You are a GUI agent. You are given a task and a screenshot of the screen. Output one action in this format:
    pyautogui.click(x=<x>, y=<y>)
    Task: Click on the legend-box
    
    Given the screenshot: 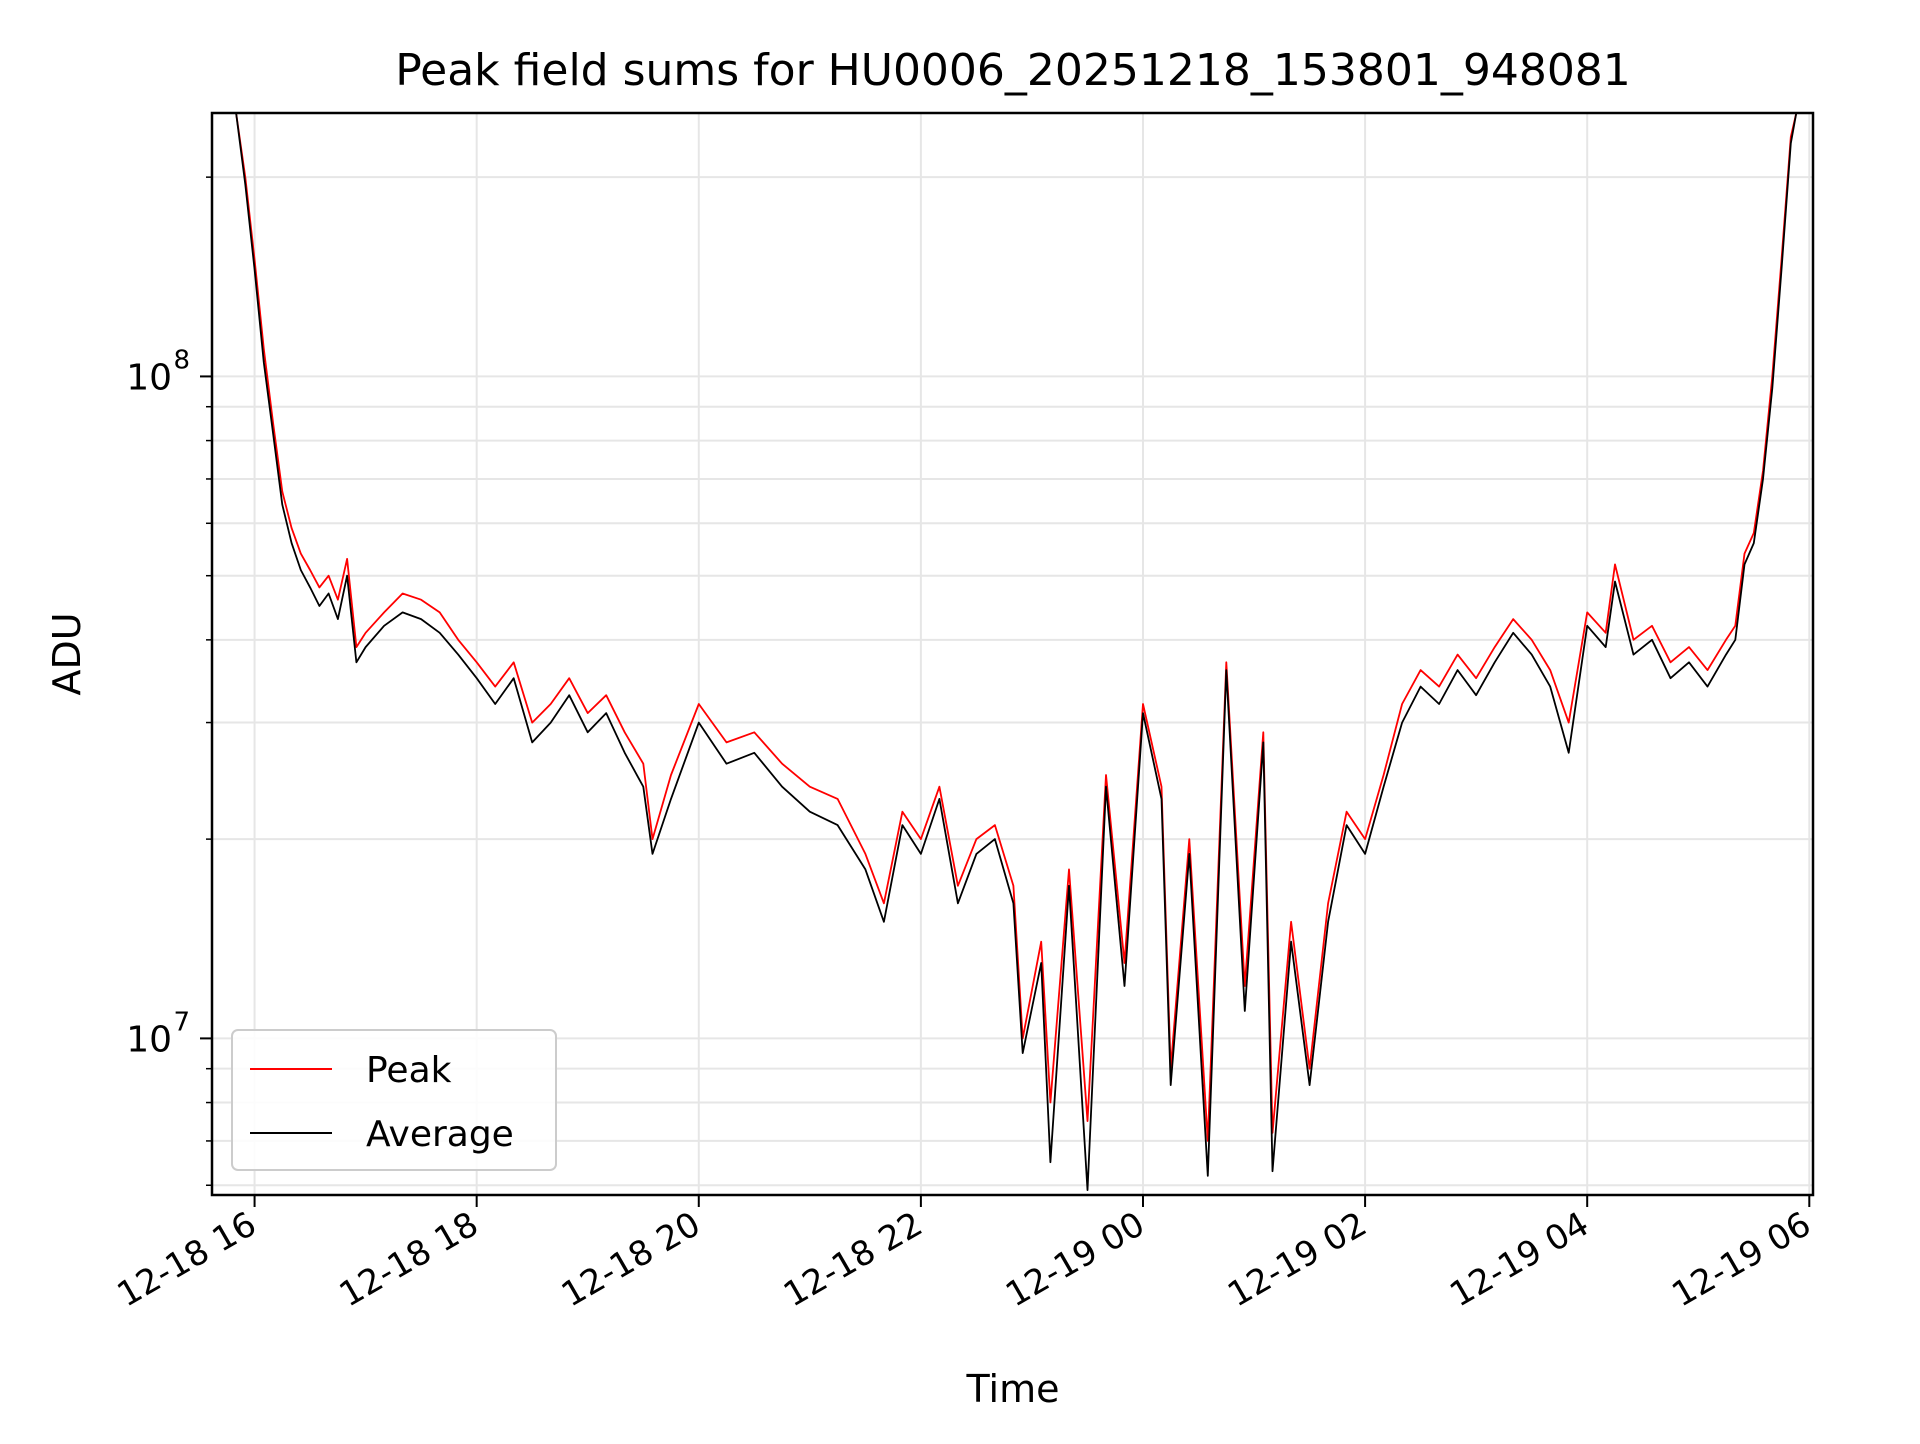 What is the action you would take?
    pyautogui.click(x=394, y=1100)
    